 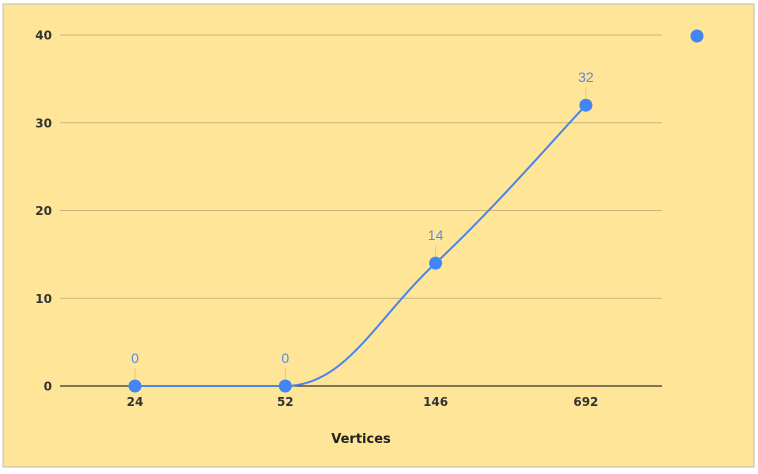 I want to click on y-axis-ticks: 0 10 20 30 40, so click(x=43, y=211).